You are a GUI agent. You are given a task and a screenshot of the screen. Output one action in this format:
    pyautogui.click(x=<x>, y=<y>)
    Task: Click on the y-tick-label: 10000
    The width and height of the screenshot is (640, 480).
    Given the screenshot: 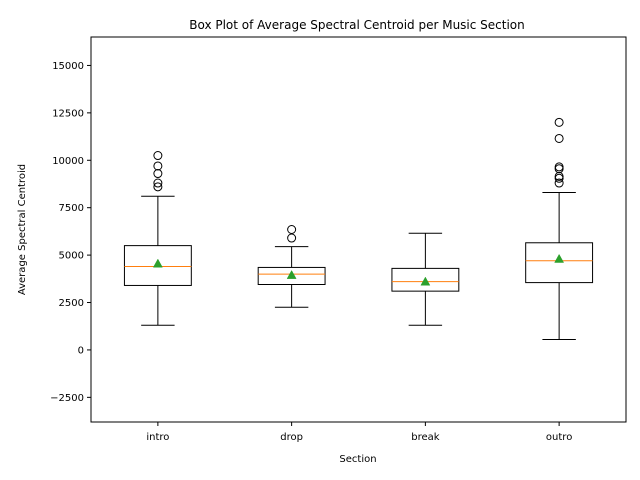 What is the action you would take?
    pyautogui.click(x=68, y=161)
    